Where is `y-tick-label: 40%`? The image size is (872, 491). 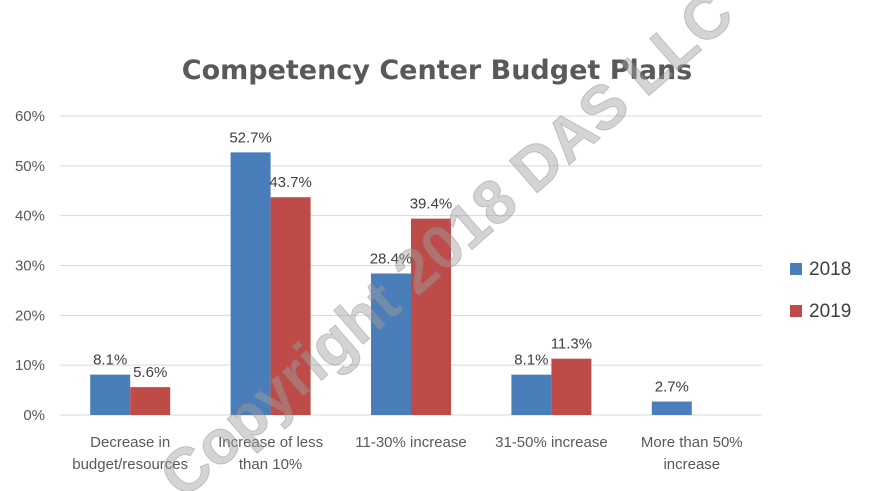 y-tick-label: 40% is located at coordinates (30, 216).